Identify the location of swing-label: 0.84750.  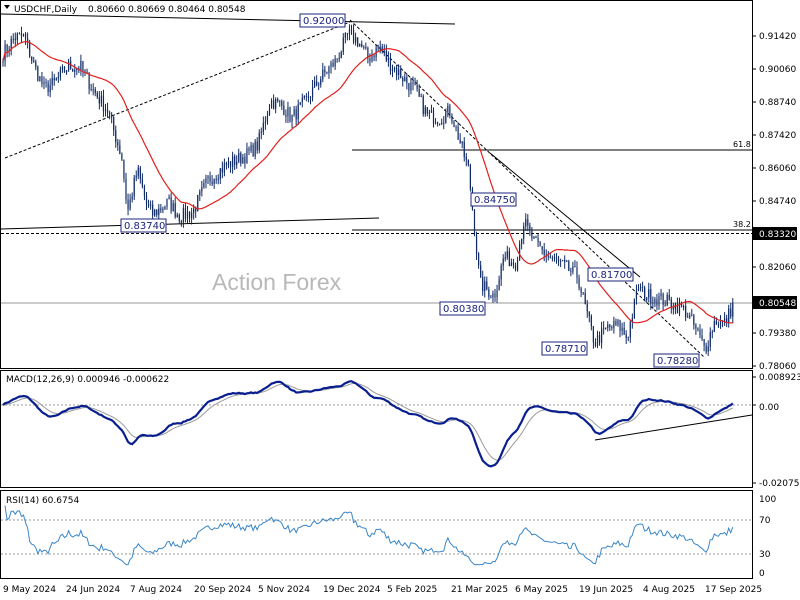
(494, 200).